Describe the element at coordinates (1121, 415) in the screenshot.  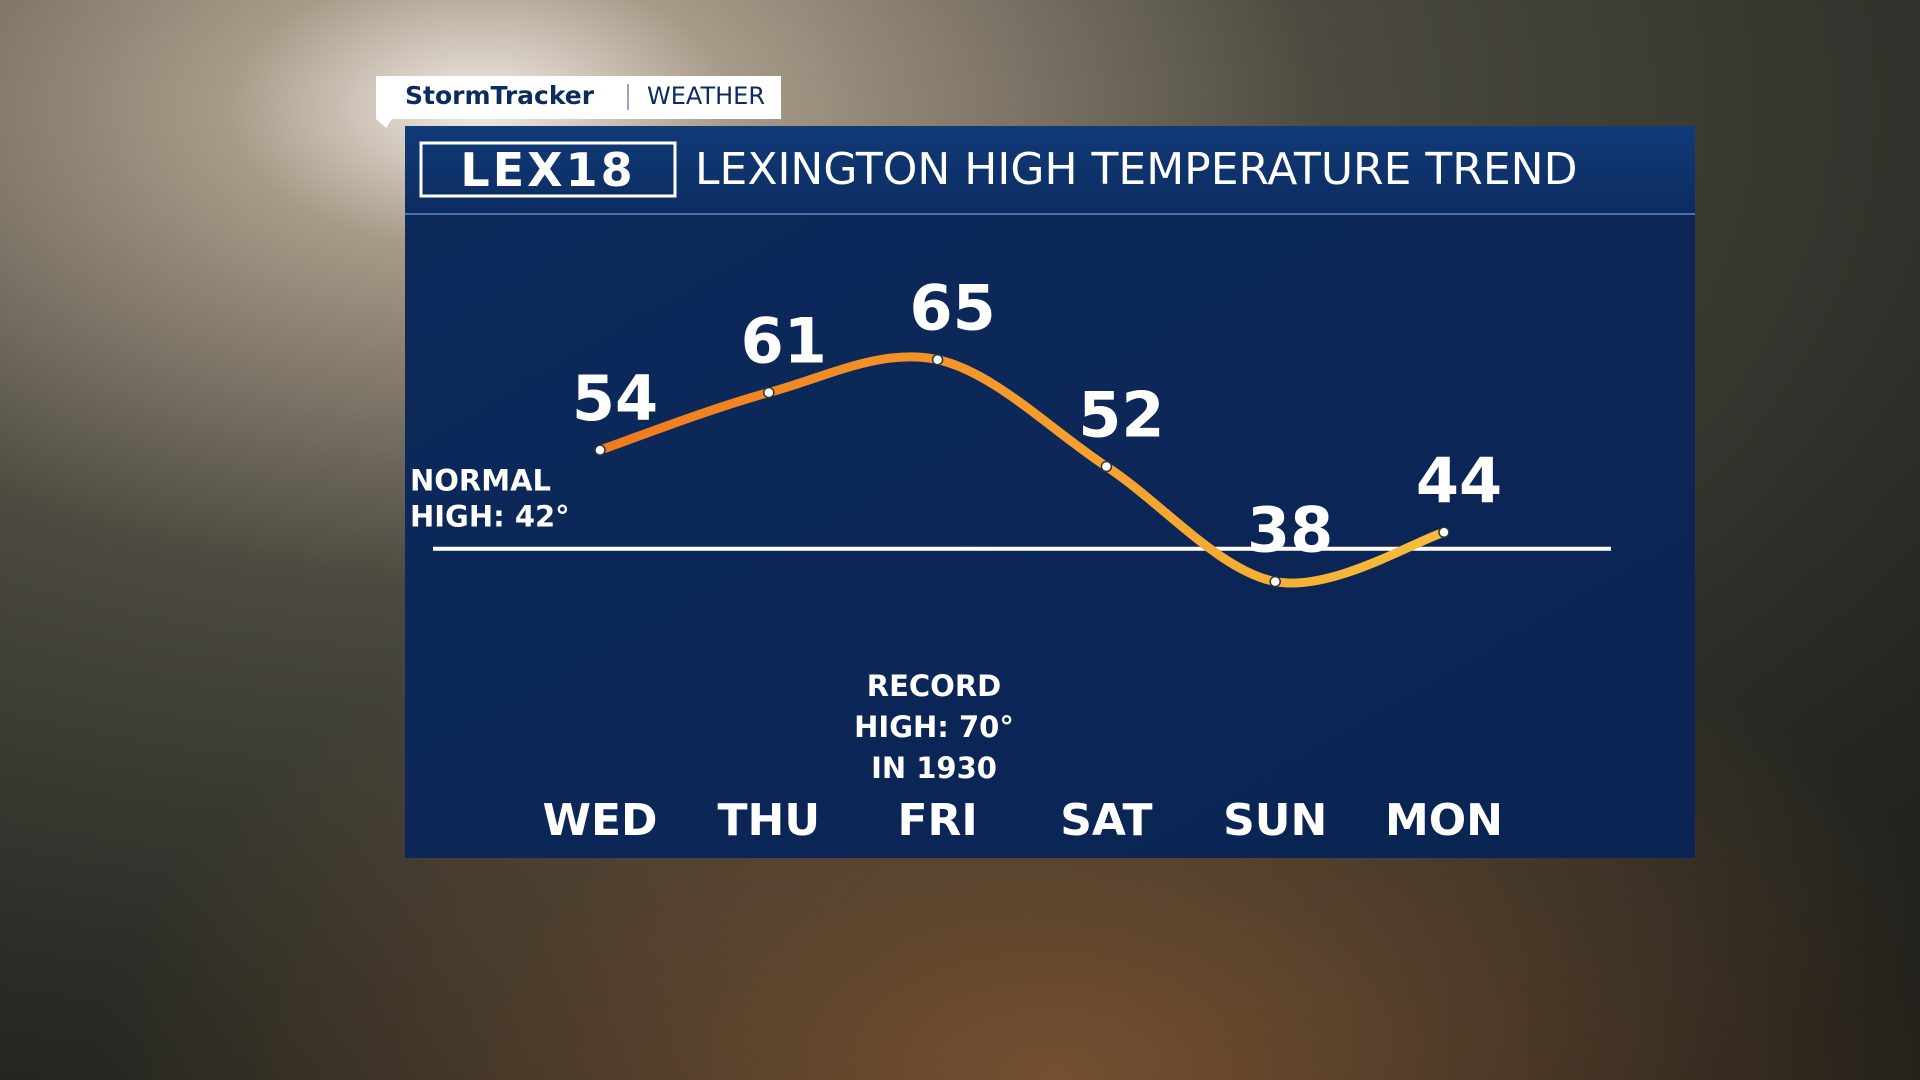
I see `value-label: 52` at that location.